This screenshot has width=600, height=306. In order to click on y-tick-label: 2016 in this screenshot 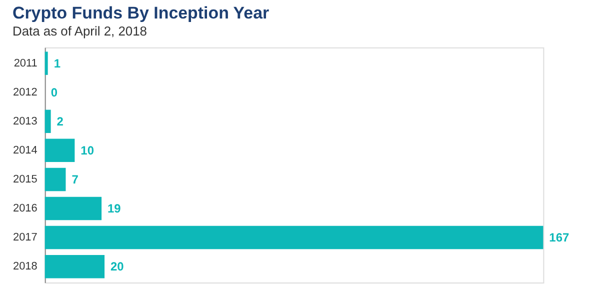, I will do `click(25, 208)`.